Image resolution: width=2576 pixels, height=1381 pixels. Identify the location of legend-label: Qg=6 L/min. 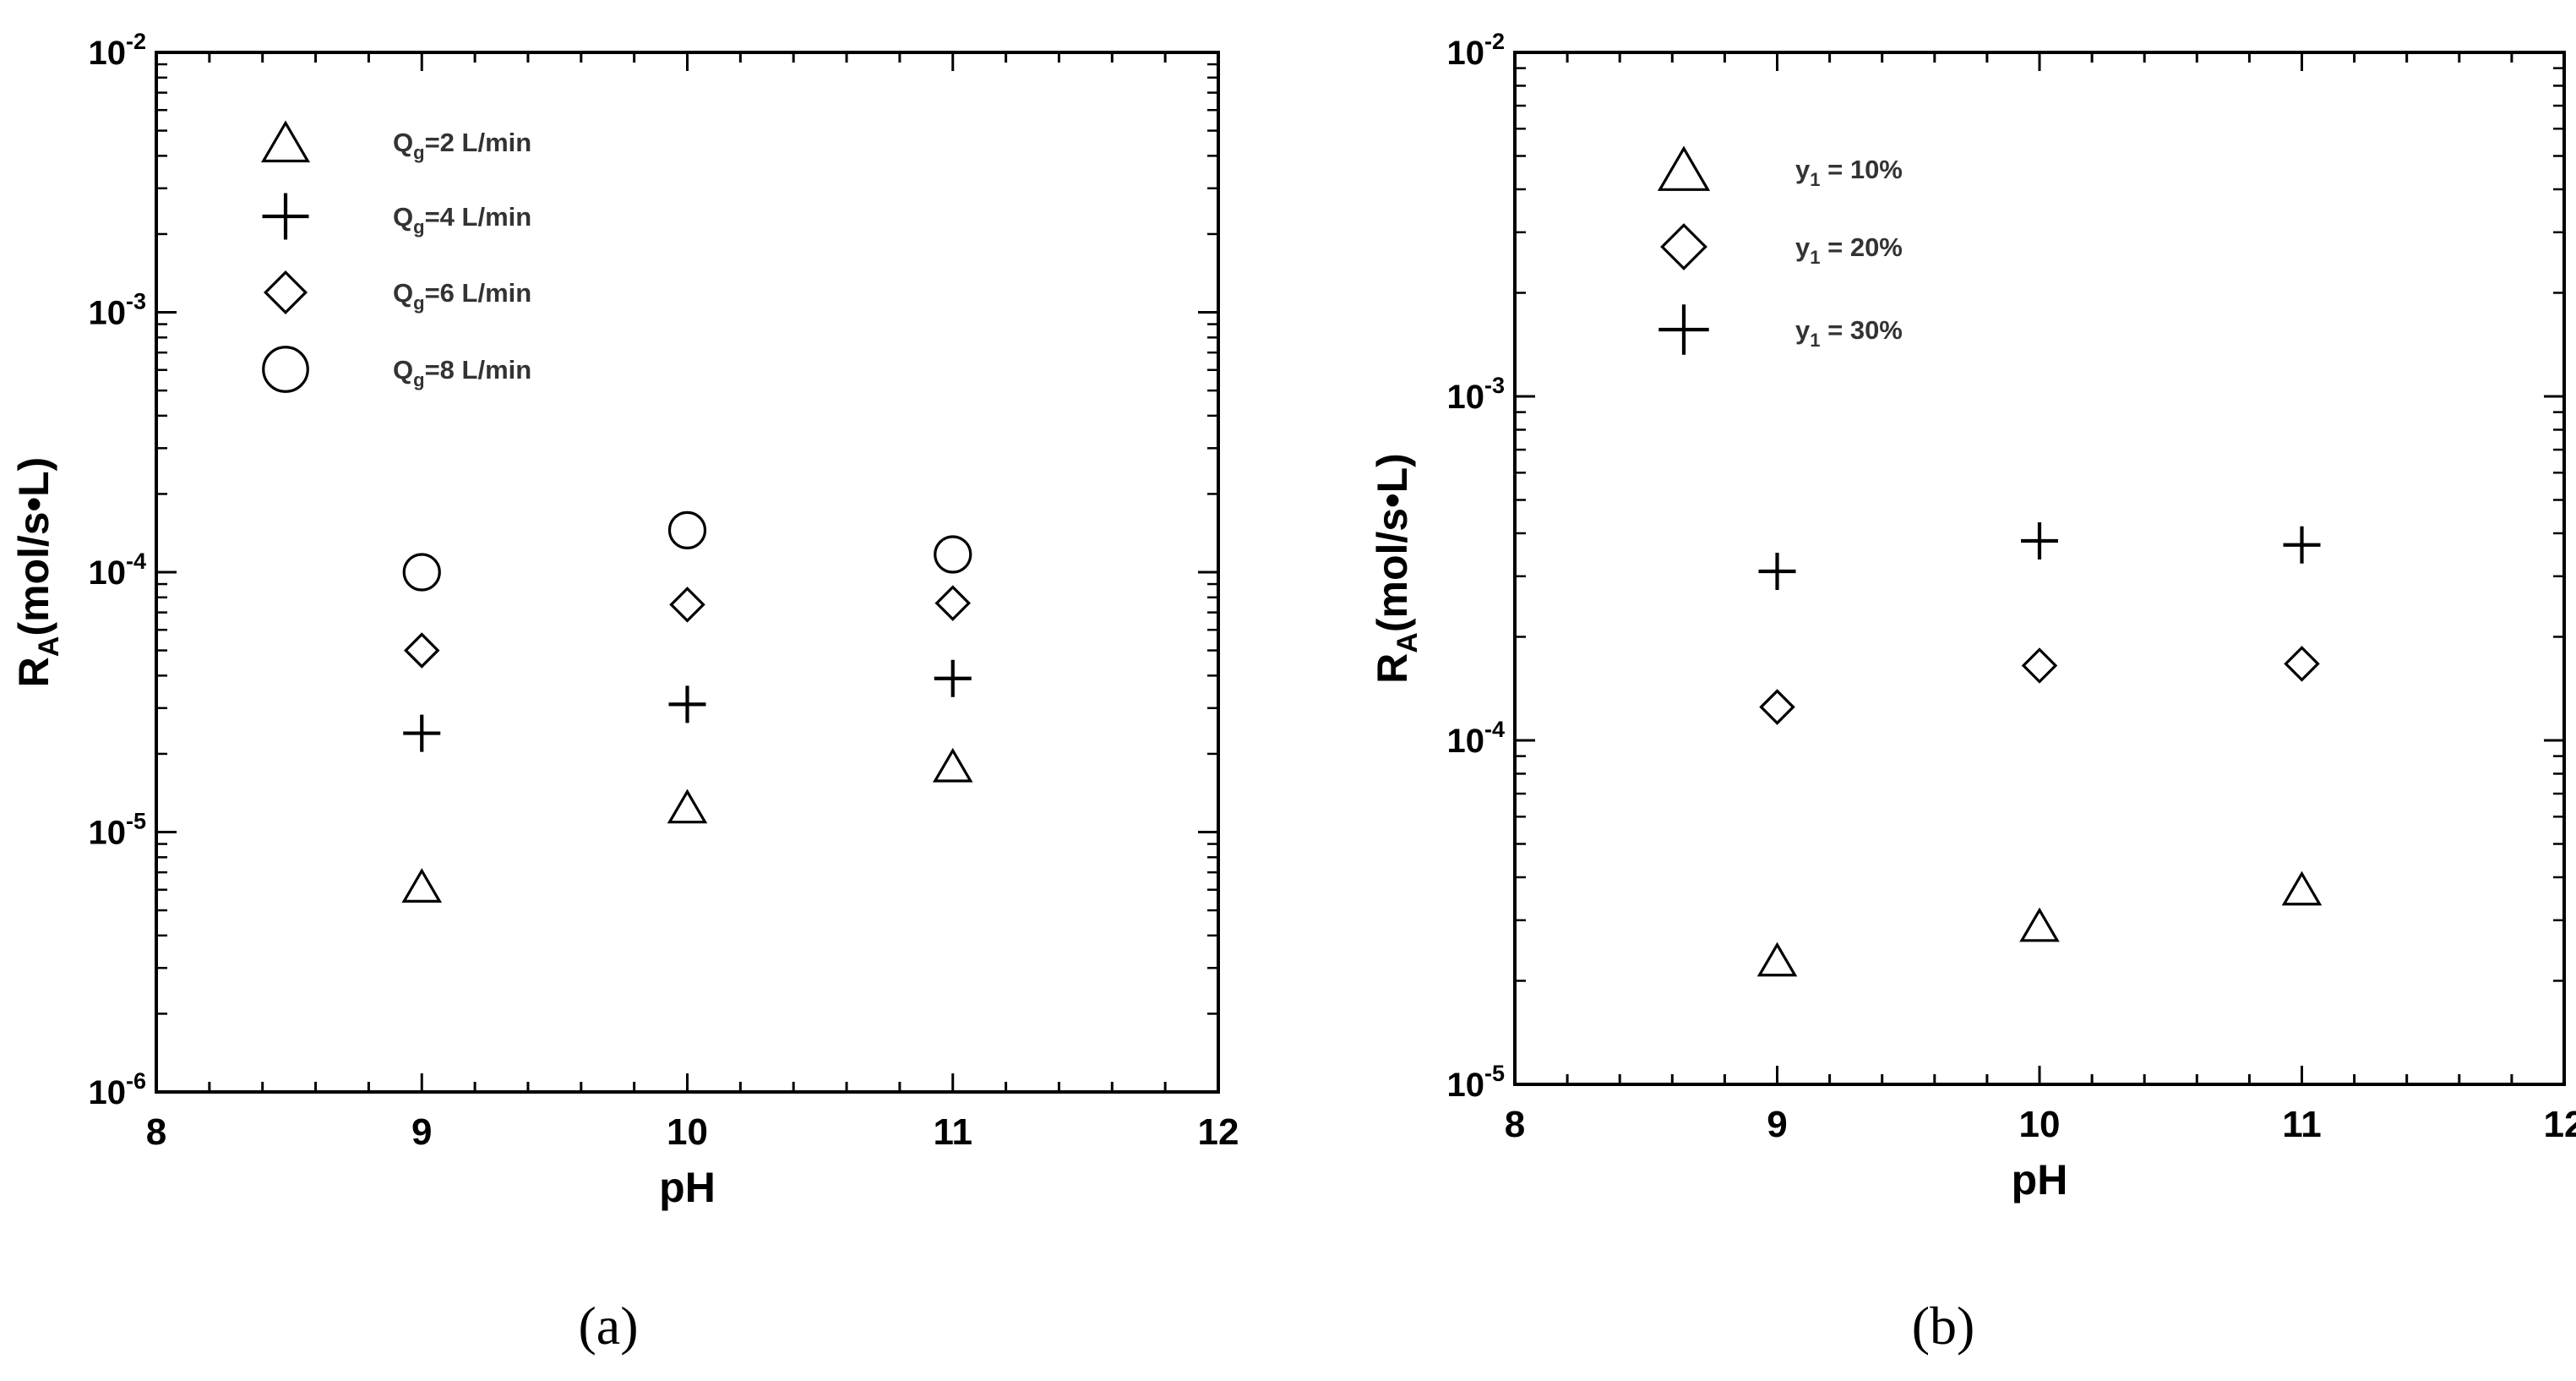
(462, 296).